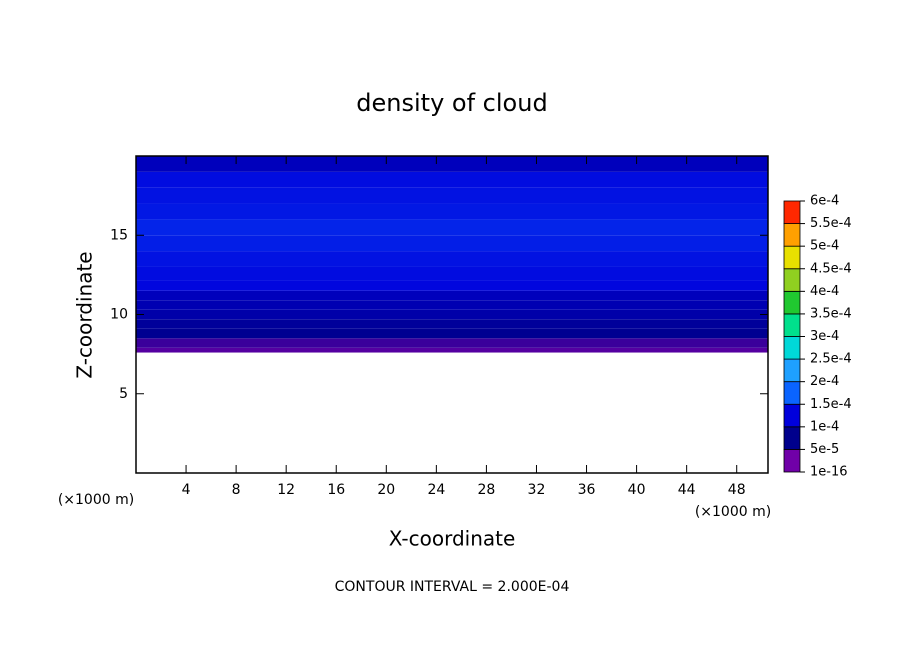 This screenshot has width=904, height=658. I want to click on colorbar-label: 4.5e-4, so click(831, 268).